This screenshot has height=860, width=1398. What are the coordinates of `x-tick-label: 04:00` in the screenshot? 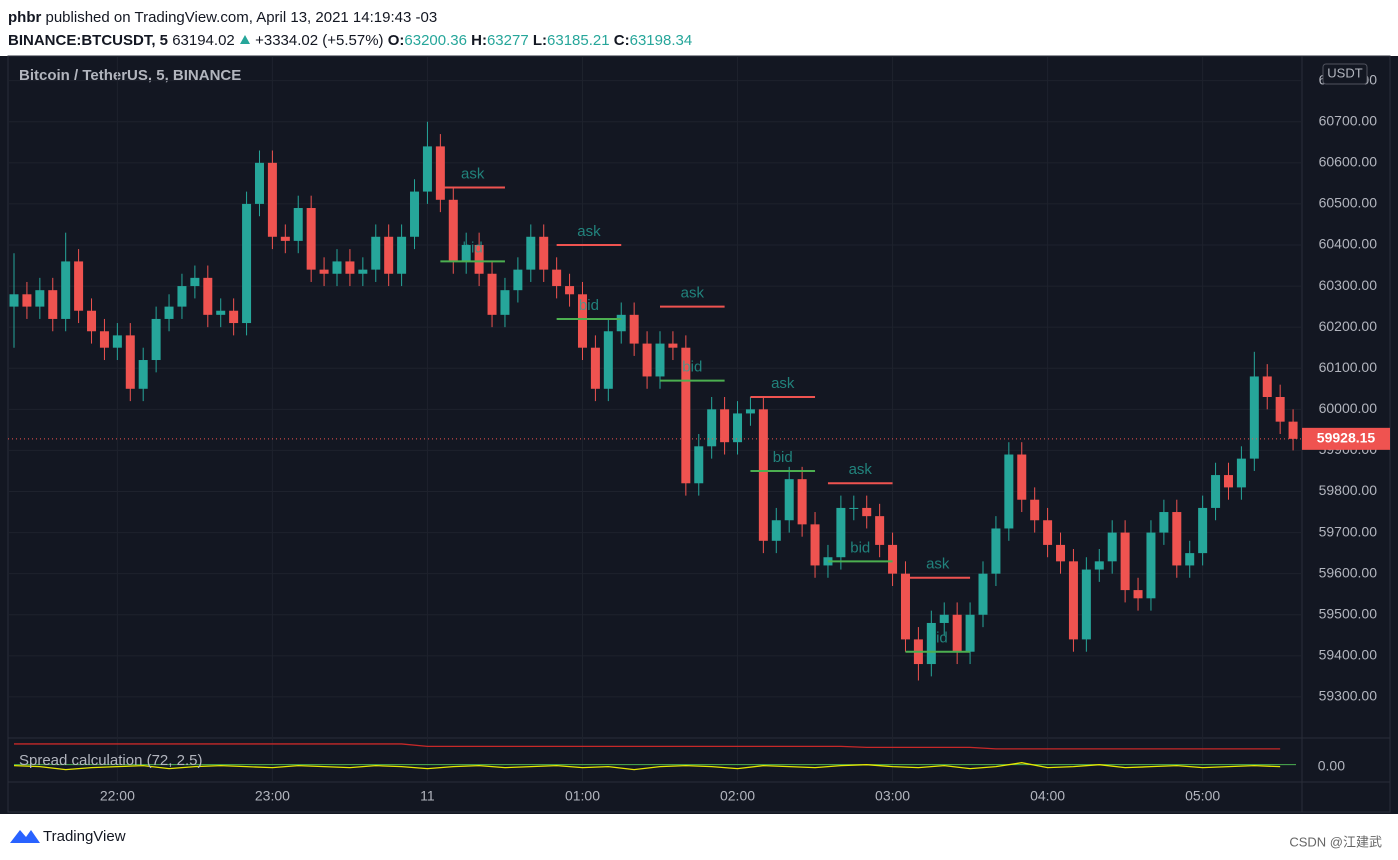 It's located at (1047, 796).